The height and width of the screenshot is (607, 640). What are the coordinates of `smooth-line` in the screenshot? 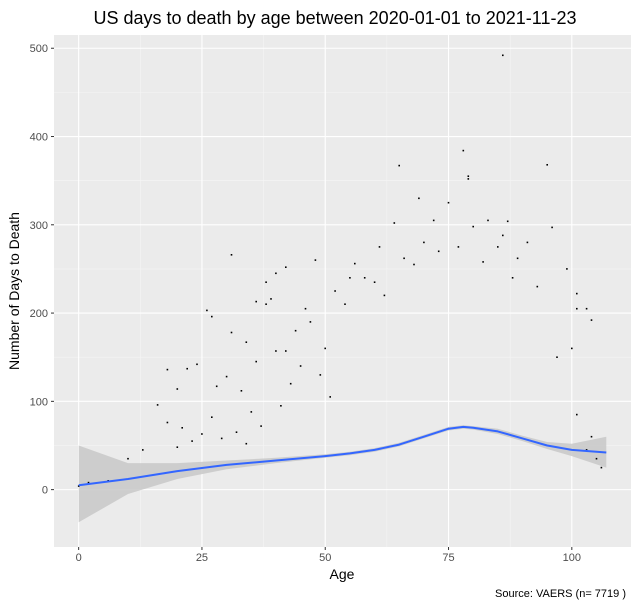 It's located at (342, 456).